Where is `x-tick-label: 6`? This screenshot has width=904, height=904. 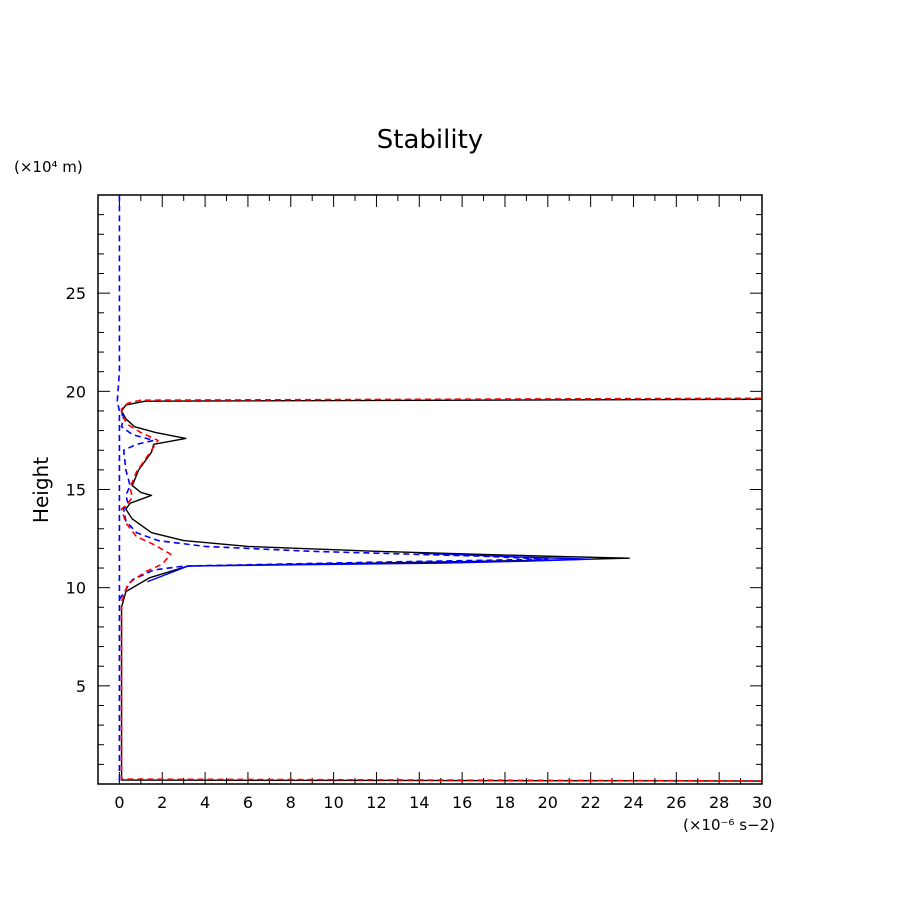
x-tick-label: 6 is located at coordinates (248, 802).